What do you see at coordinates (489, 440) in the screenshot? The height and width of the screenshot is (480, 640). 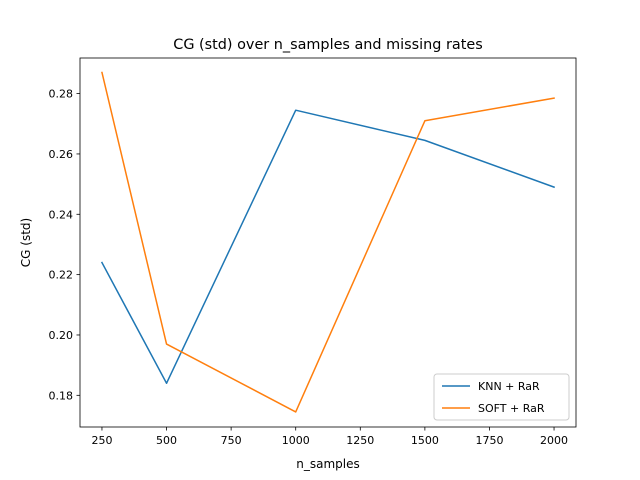 I see `x-tick-label: 1750` at bounding box center [489, 440].